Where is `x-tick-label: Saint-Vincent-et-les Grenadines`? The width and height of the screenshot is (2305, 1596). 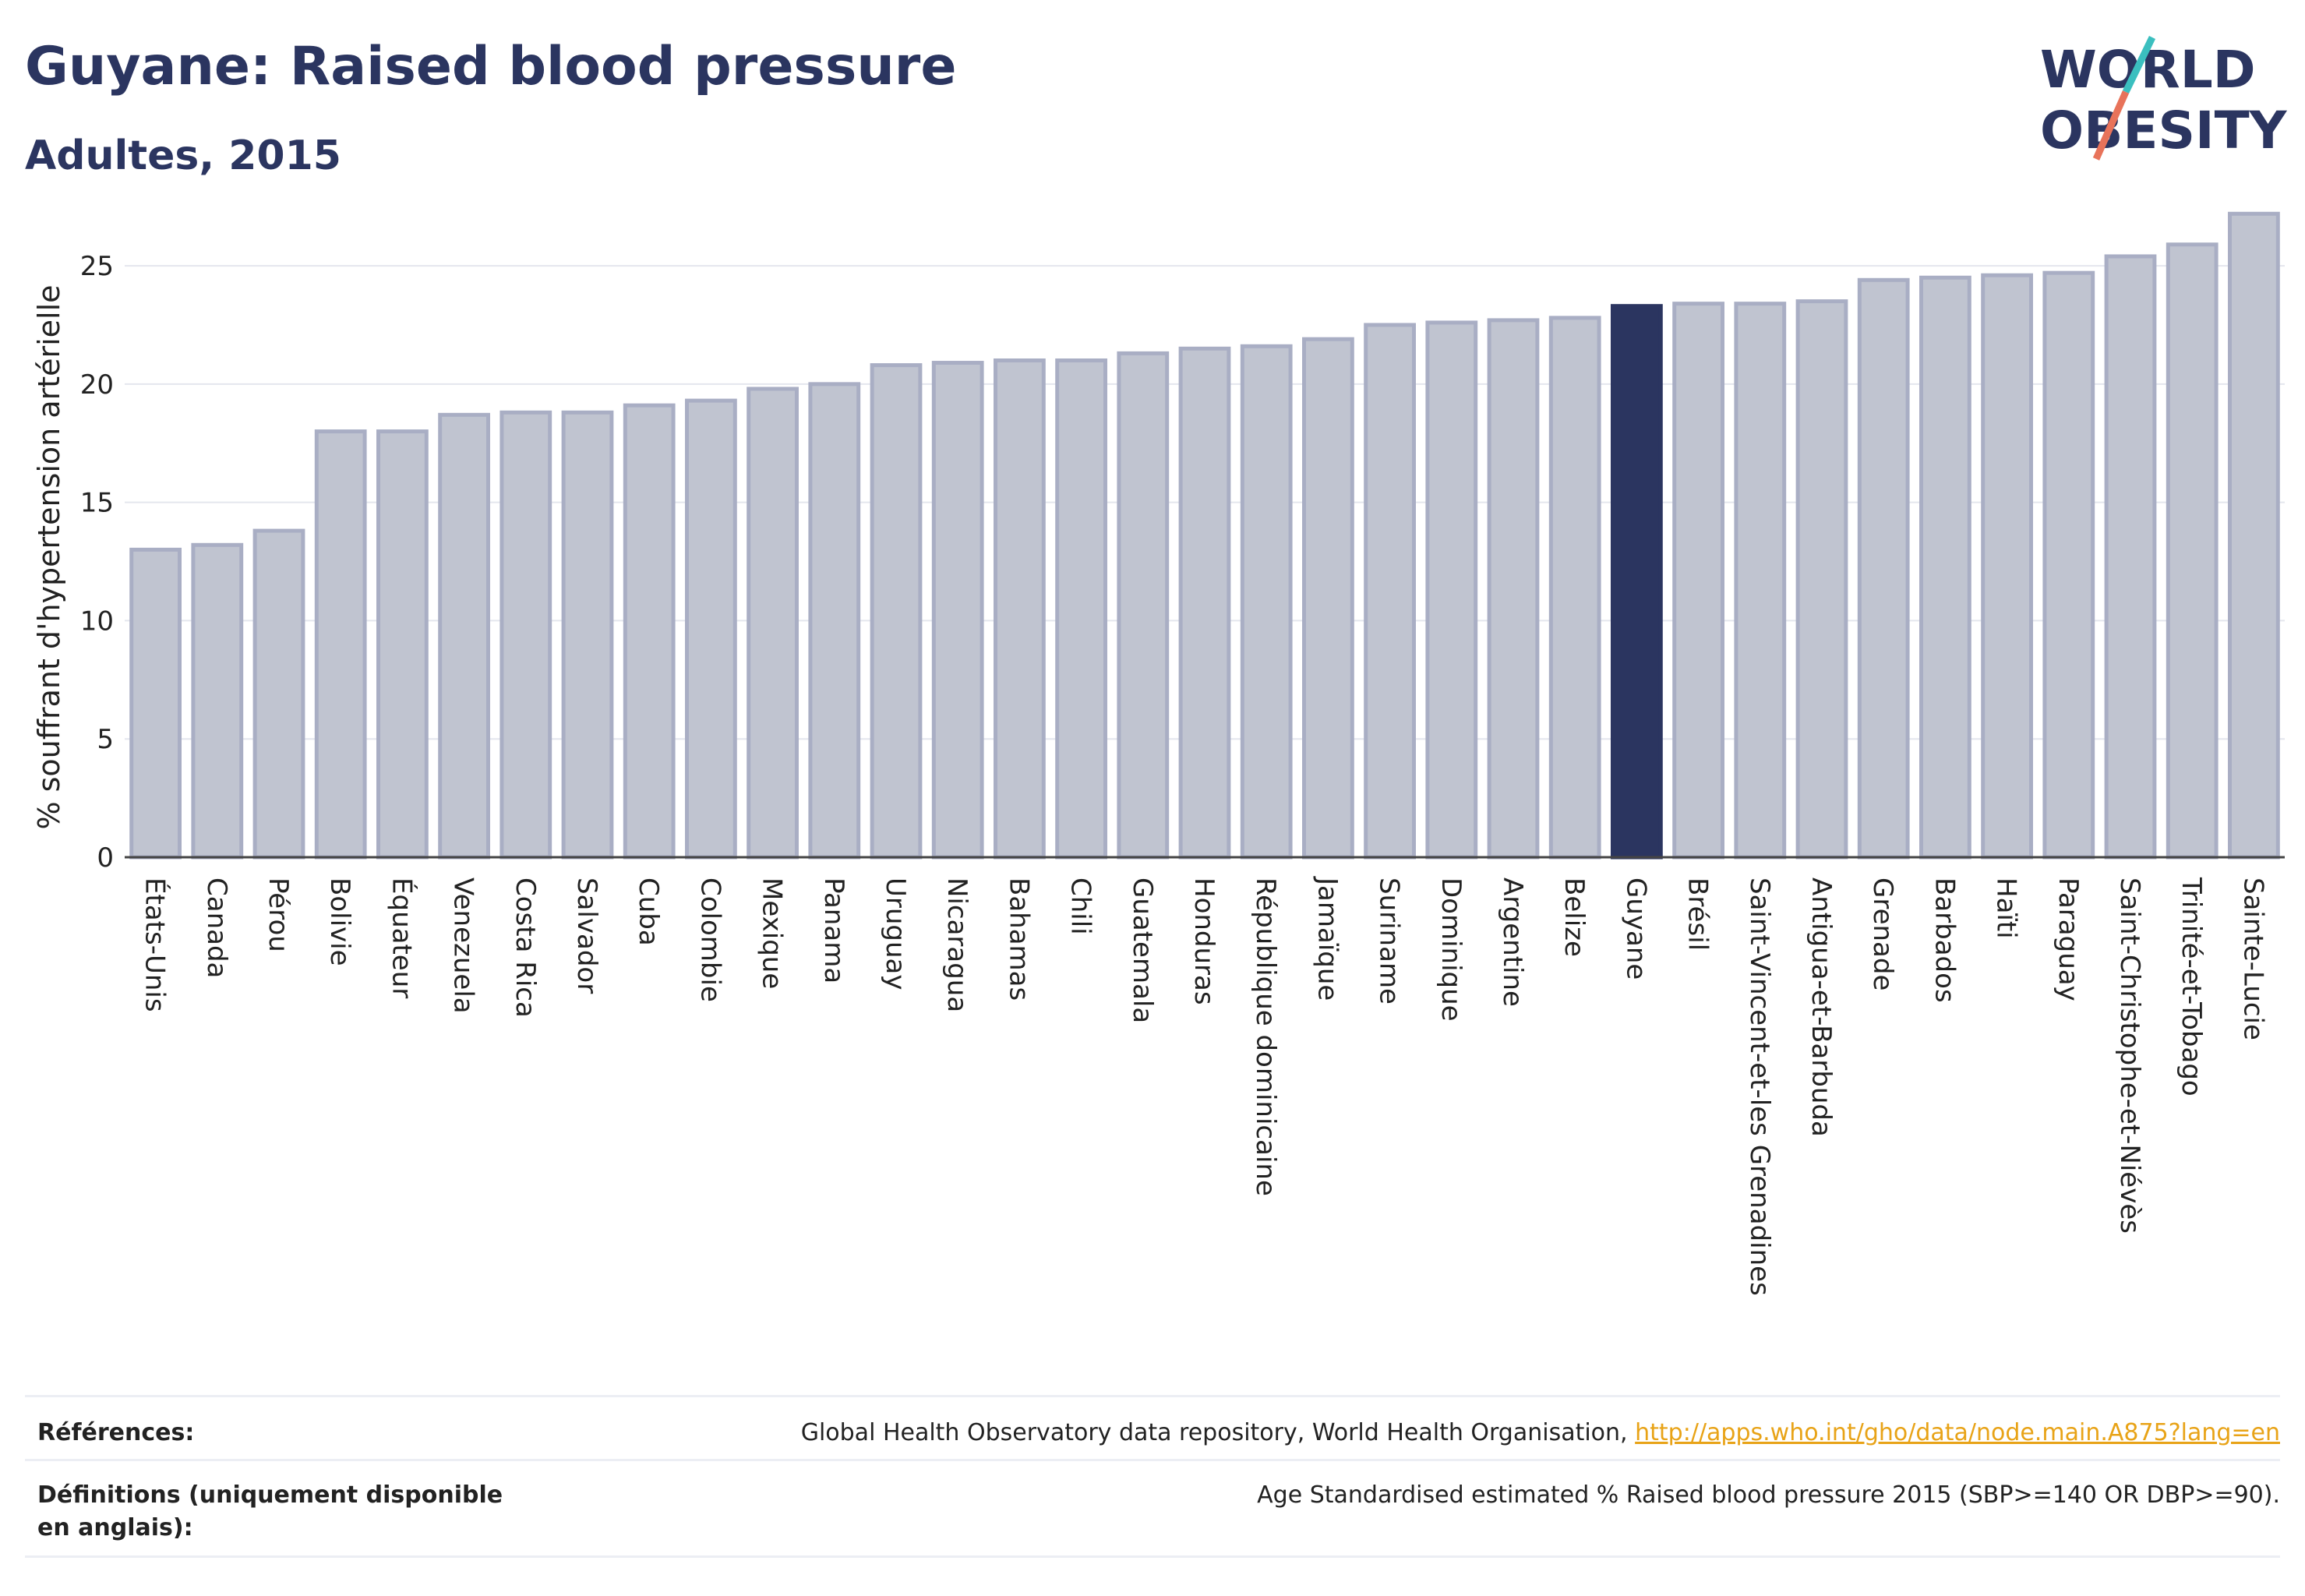 x-tick-label: Saint-Vincent-et-les Grenadines is located at coordinates (1760, 1086).